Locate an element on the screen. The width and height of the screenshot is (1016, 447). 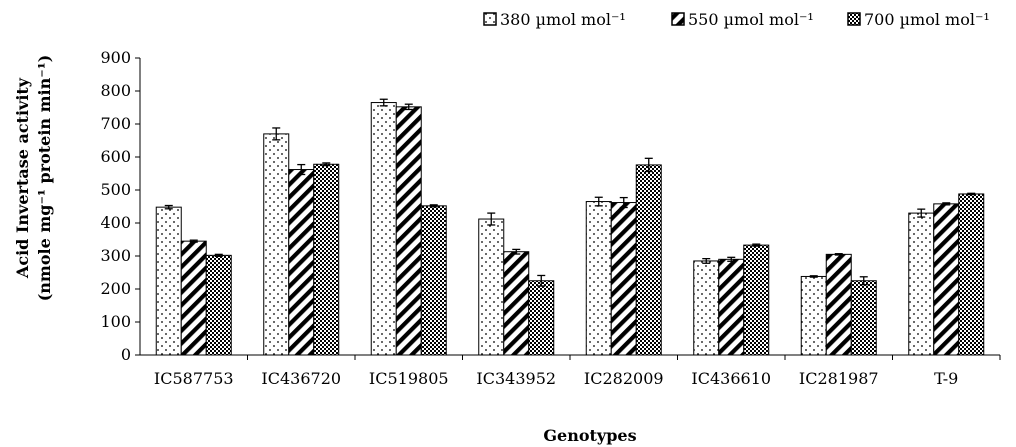
legend-label: 550 µmol mol⁻¹ is located at coordinates (751, 19).